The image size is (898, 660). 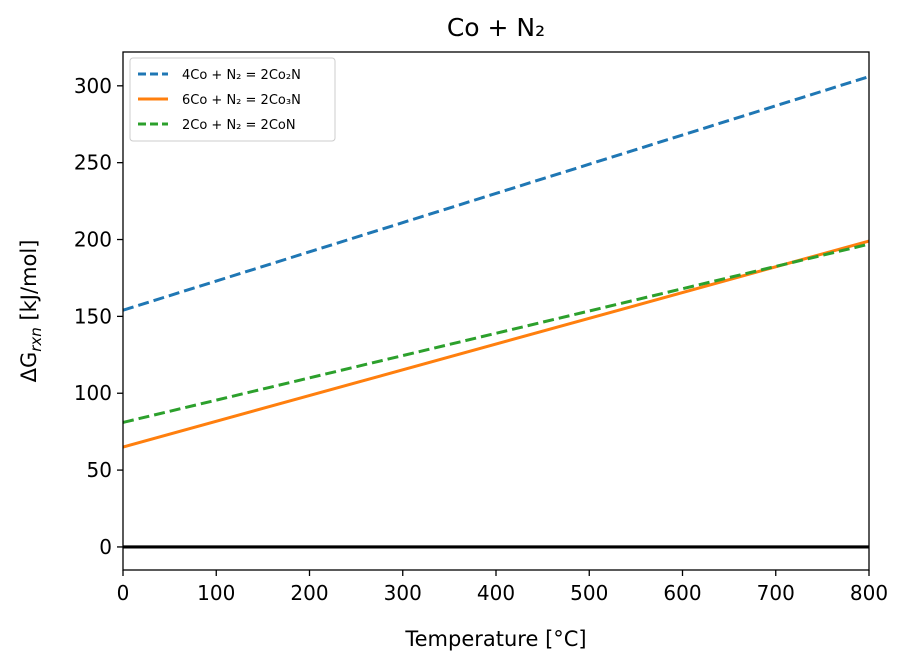 I want to click on legend-box, so click(x=232, y=99).